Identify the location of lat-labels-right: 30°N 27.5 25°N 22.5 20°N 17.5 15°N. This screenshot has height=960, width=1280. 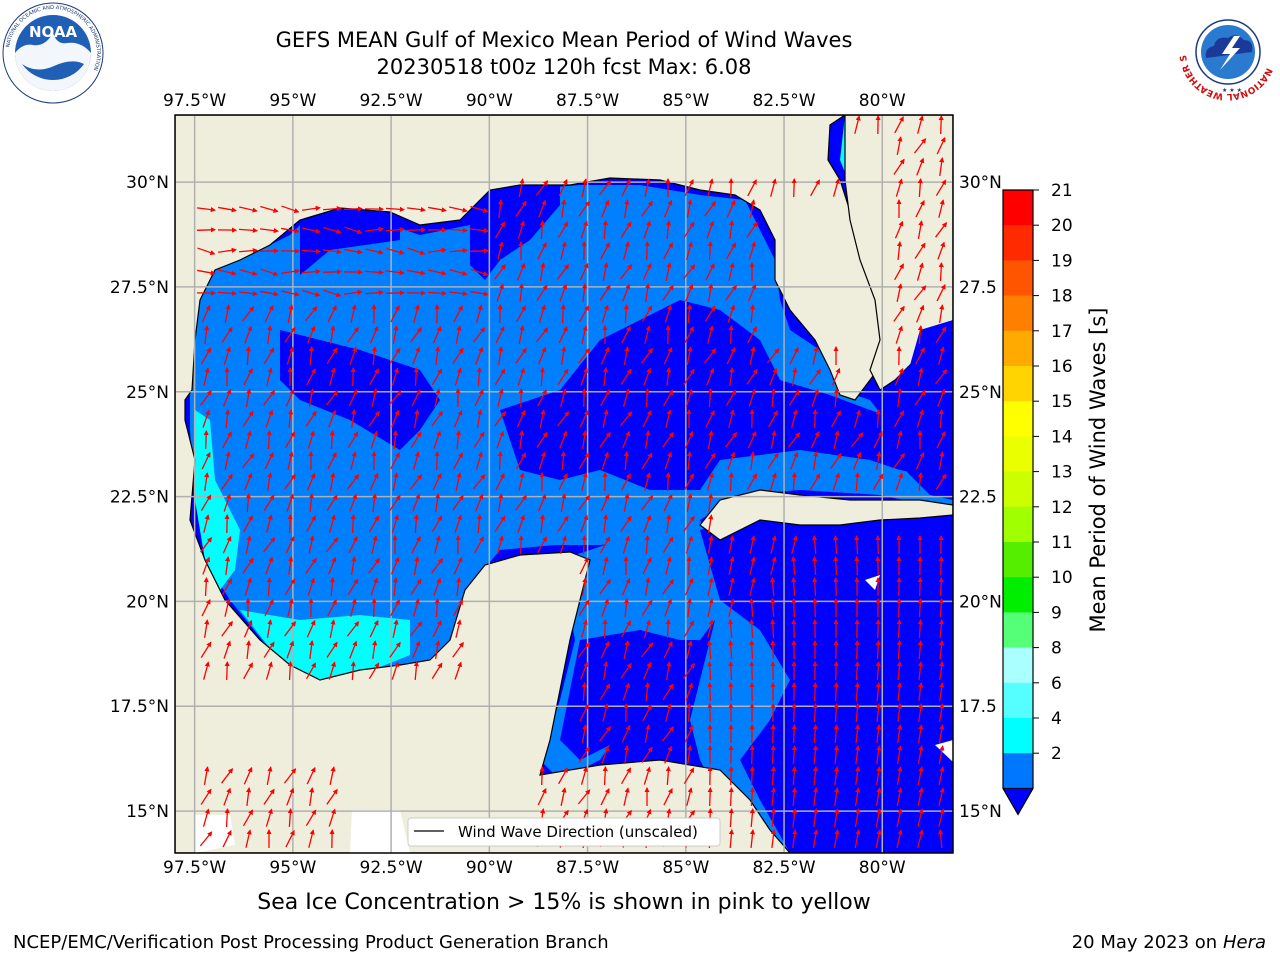
(980, 497).